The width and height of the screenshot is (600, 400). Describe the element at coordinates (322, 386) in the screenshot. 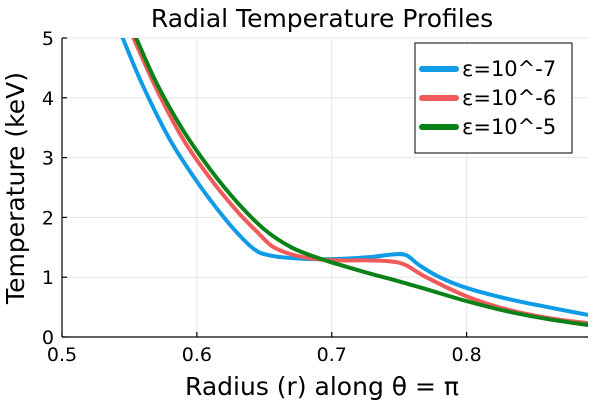

I see `x-axis-label: Radius (r) along θ = π` at that location.